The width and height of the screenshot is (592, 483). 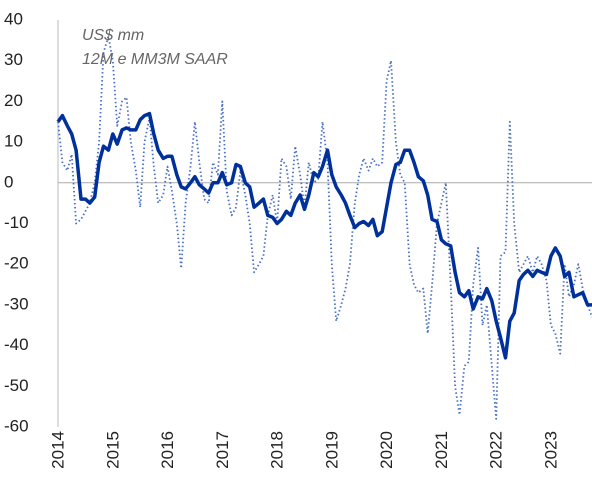 What do you see at coordinates (386, 450) in the screenshot?
I see `x-tick-label: 2020` at bounding box center [386, 450].